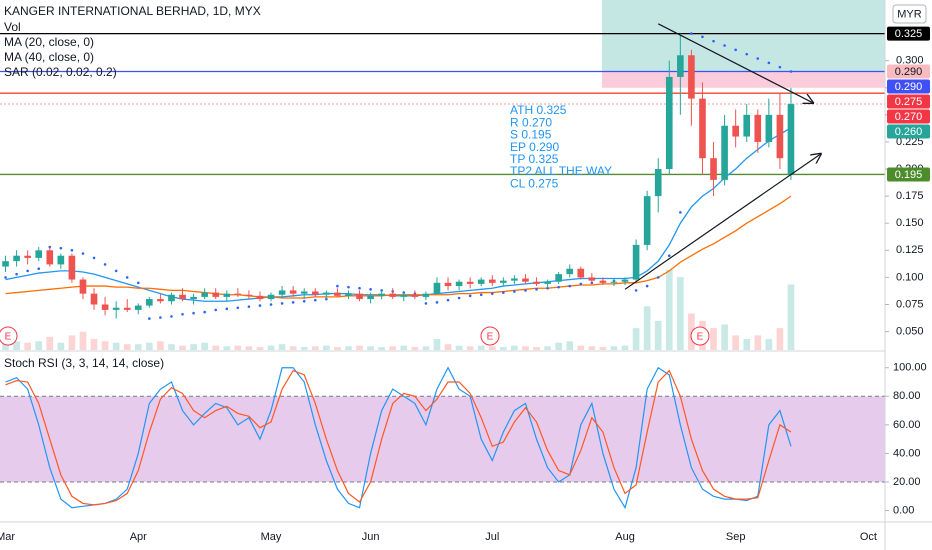 The image size is (932, 550). What do you see at coordinates (910, 304) in the screenshot?
I see `y-tick-label: 0.075` at bounding box center [910, 304].